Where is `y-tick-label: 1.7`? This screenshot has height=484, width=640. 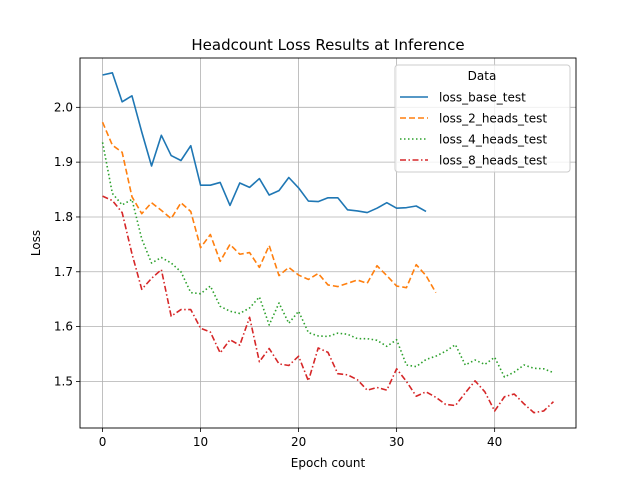 y-tick-label: 1.7 is located at coordinates (63, 272).